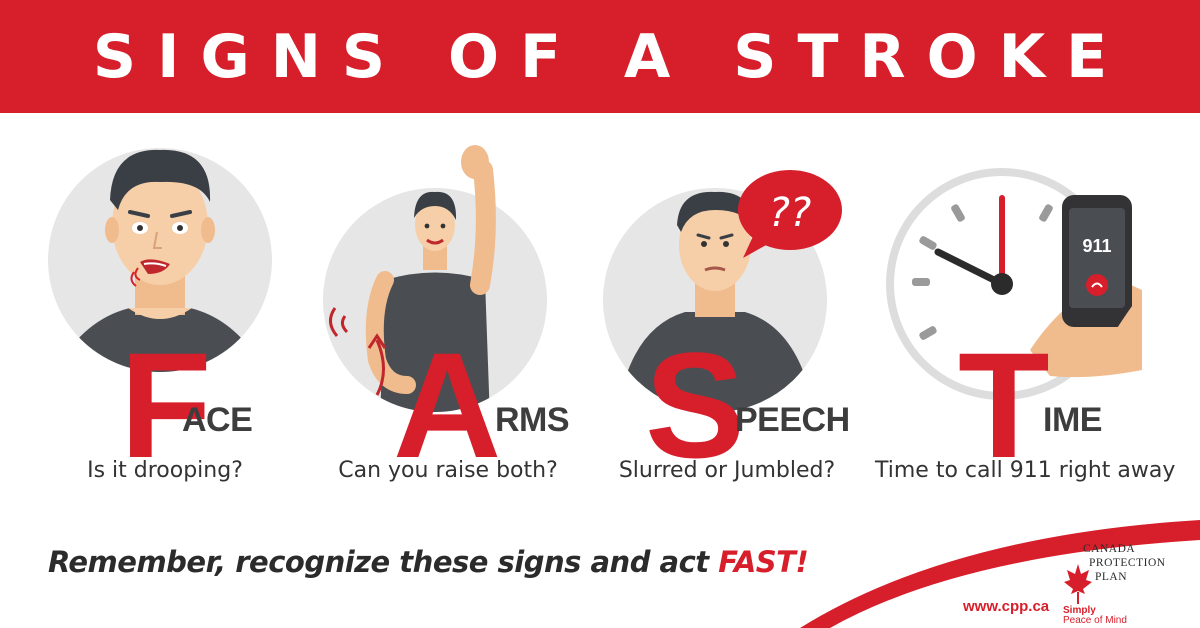 The width and height of the screenshot is (1200, 628). I want to click on logo-tagline-1: Simply, so click(1079, 610).